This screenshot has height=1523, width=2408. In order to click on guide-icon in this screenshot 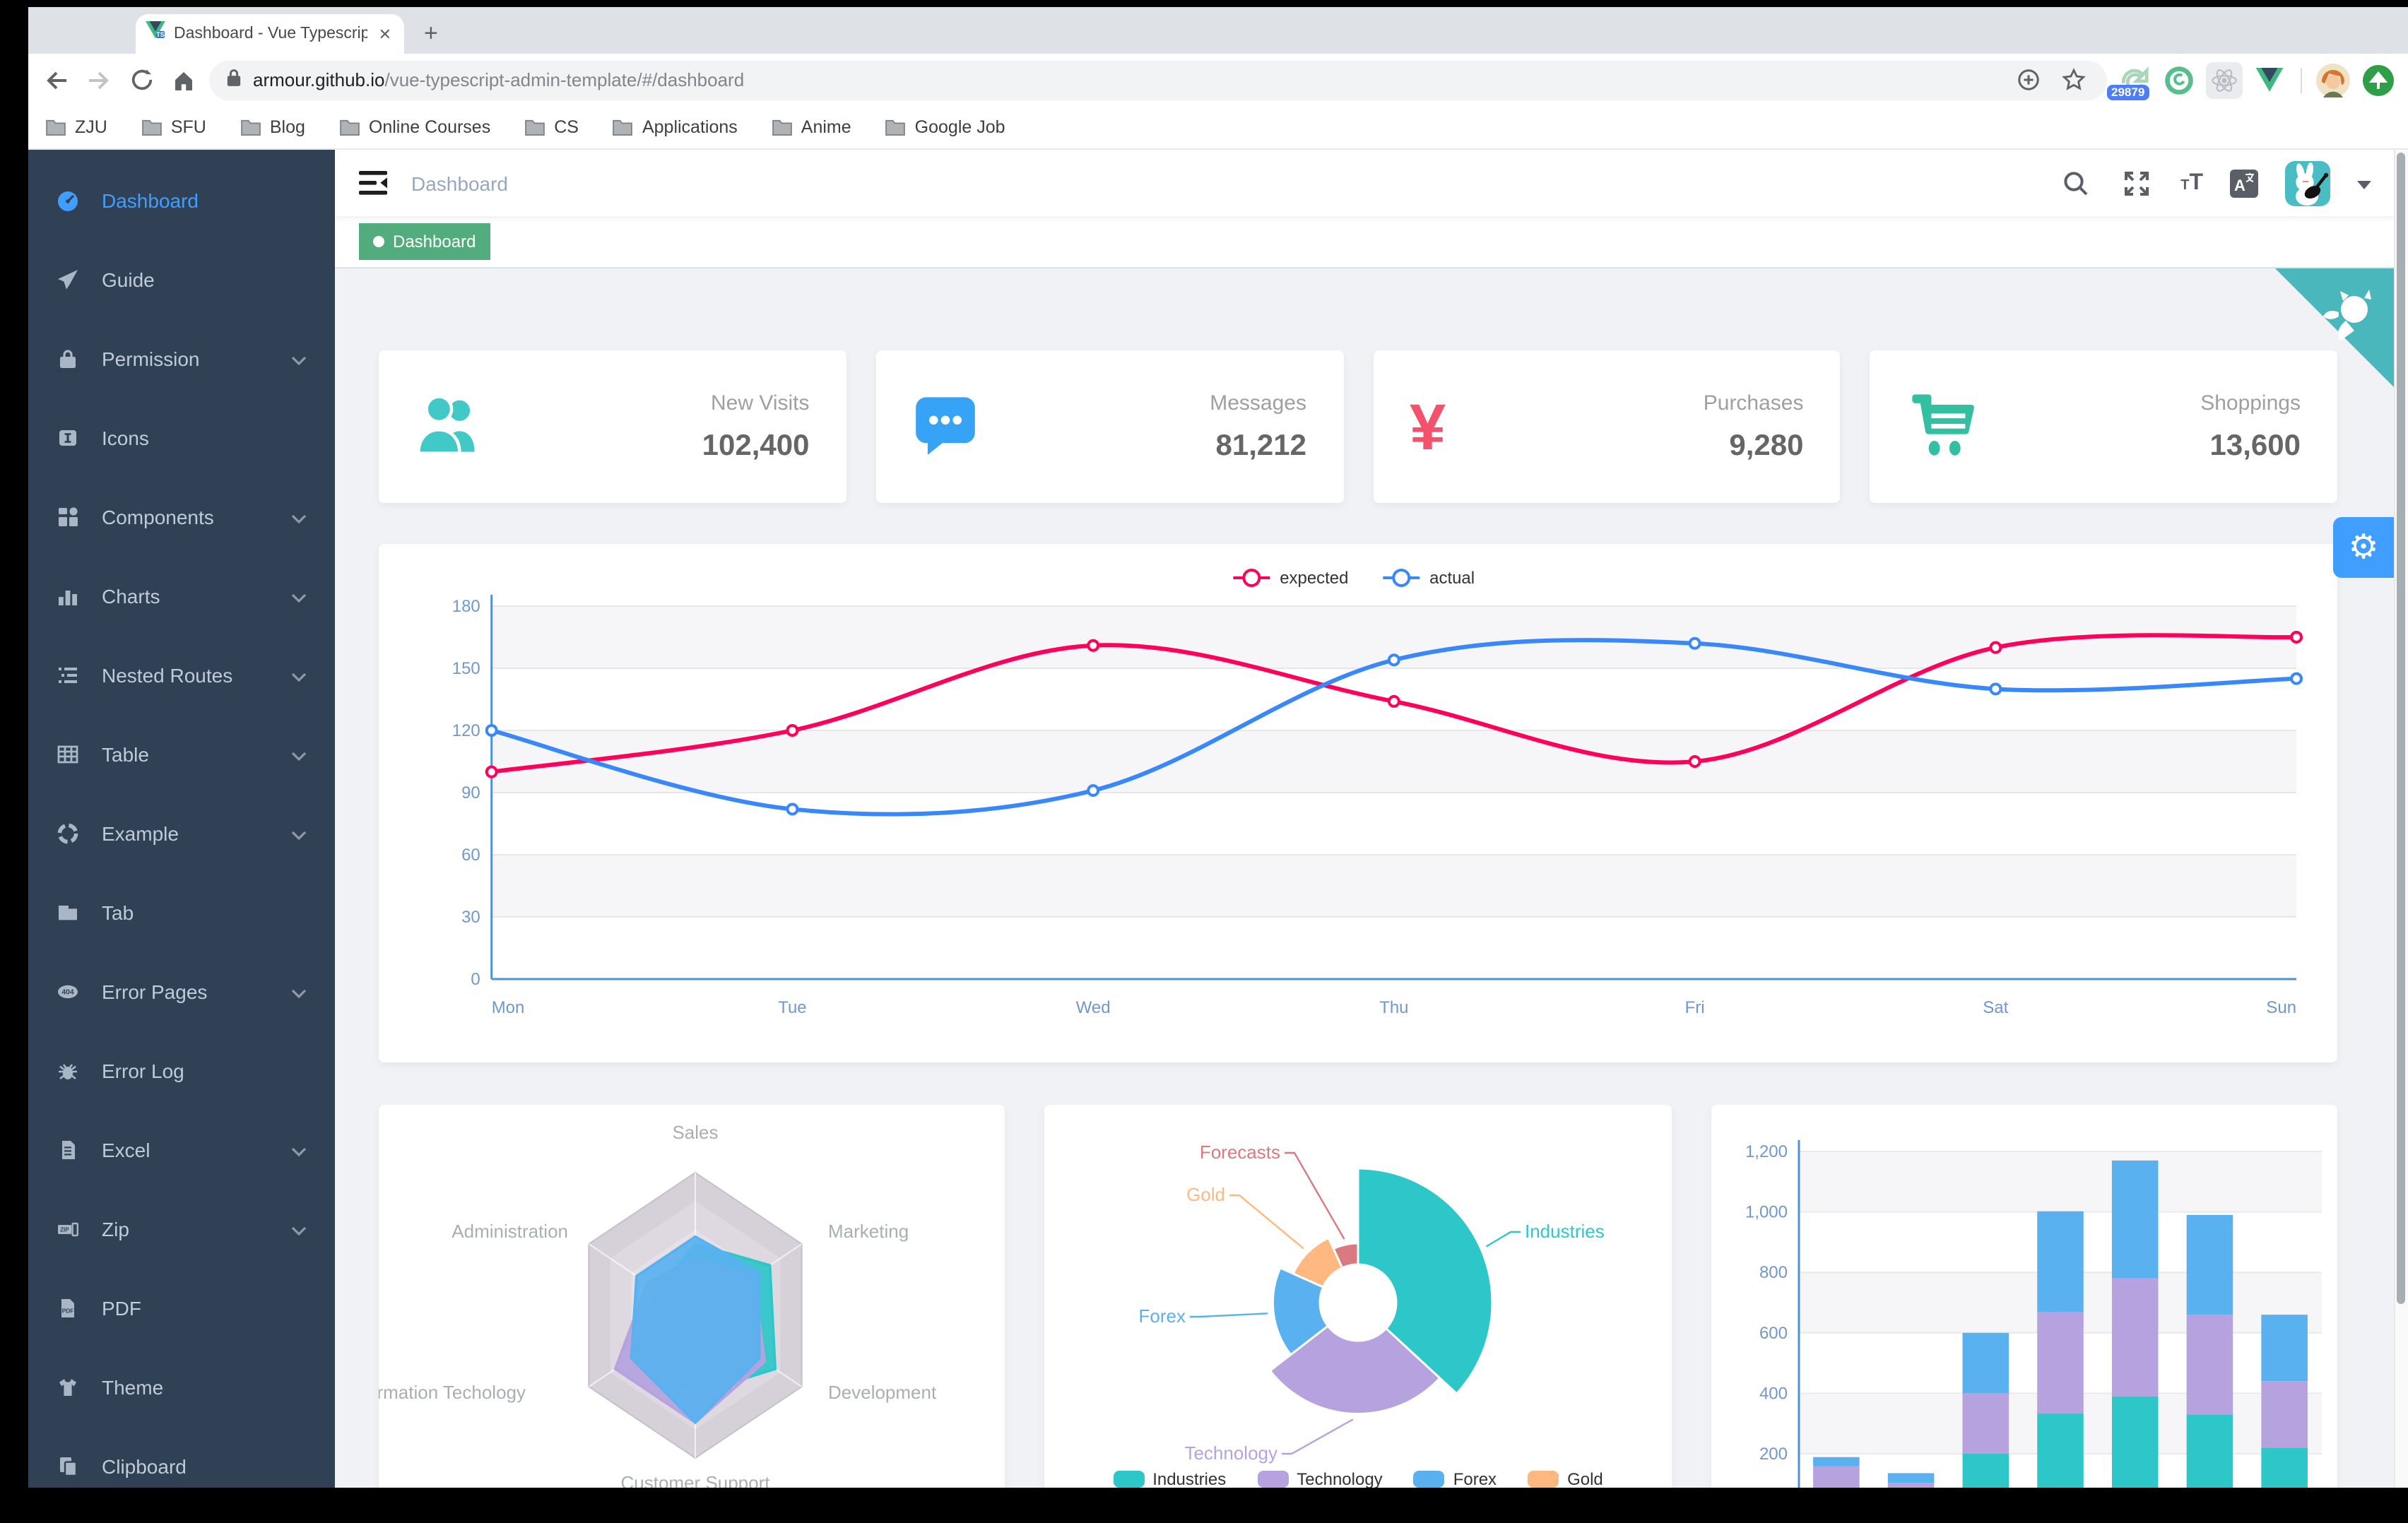, I will do `click(68, 279)`.